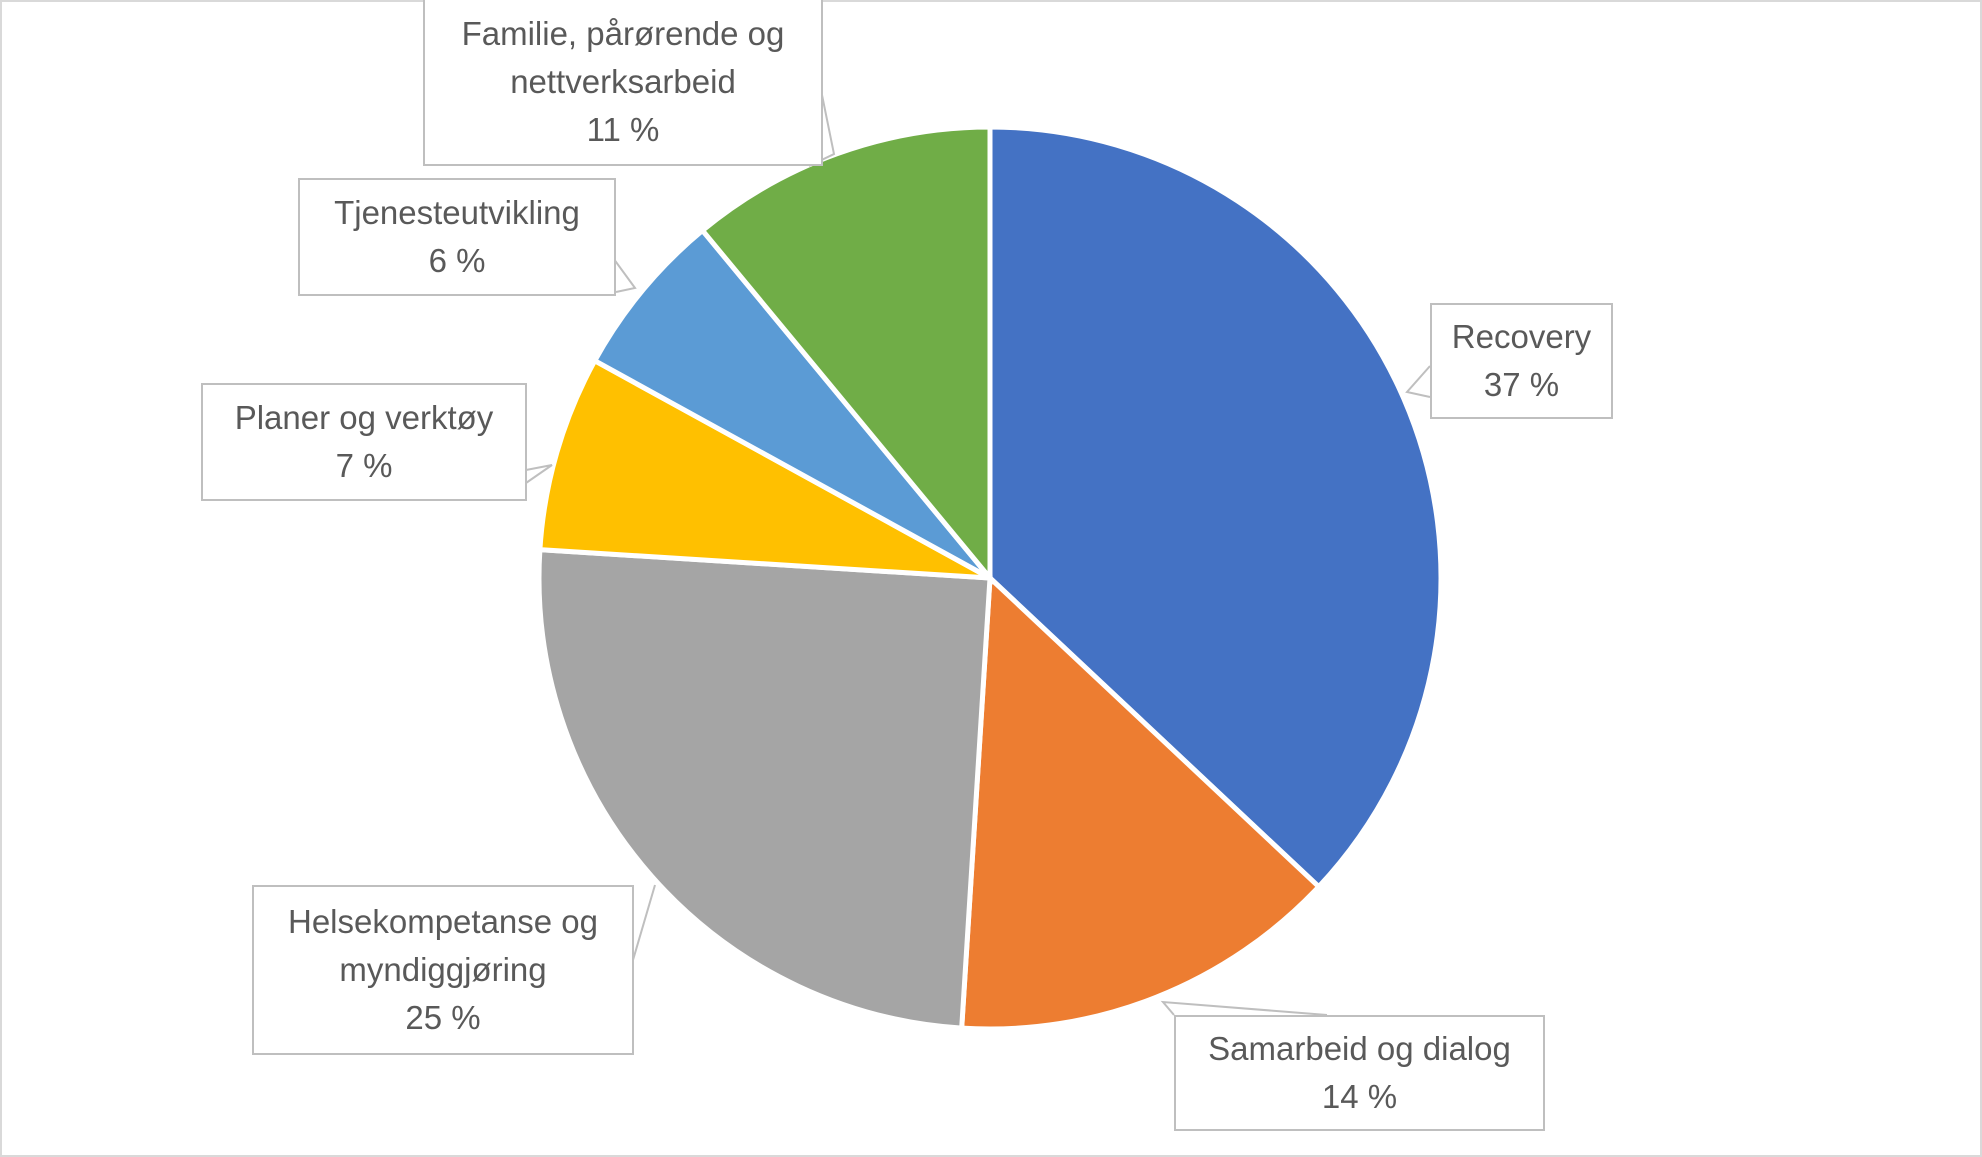 The height and width of the screenshot is (1157, 1982). What do you see at coordinates (443, 1017) in the screenshot?
I see `label-value: 25 %` at bounding box center [443, 1017].